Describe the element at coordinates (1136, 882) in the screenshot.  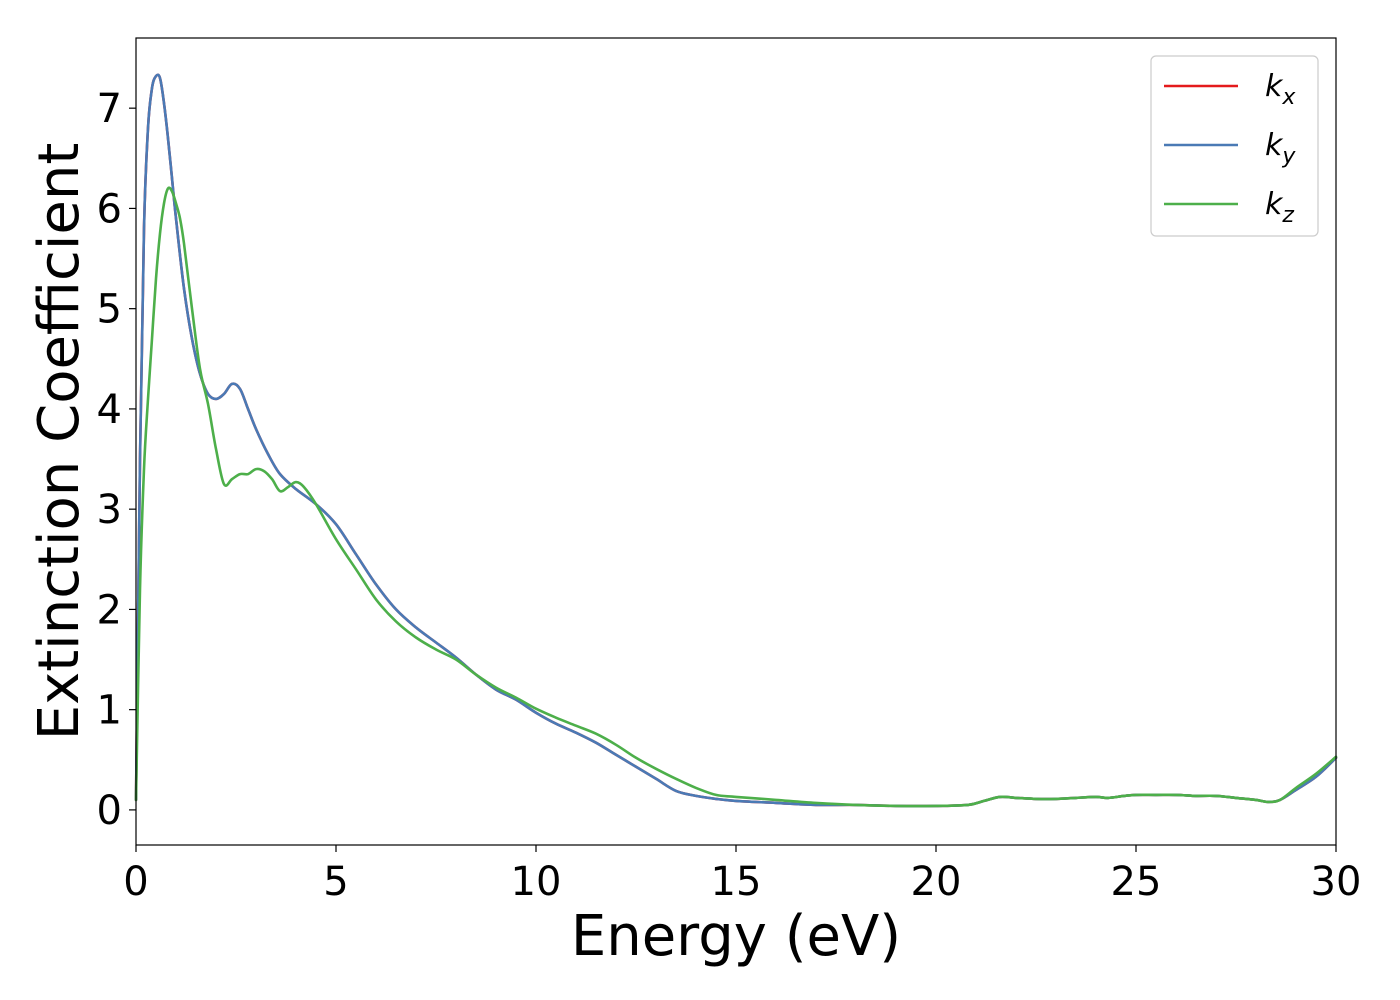
I see `x-tick-label: 25` at that location.